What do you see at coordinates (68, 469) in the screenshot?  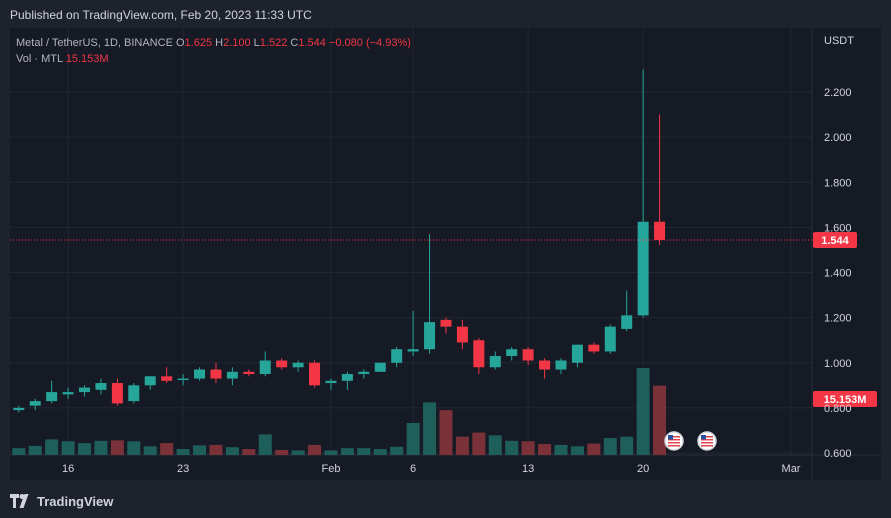 I see `time-tick-label: 16` at bounding box center [68, 469].